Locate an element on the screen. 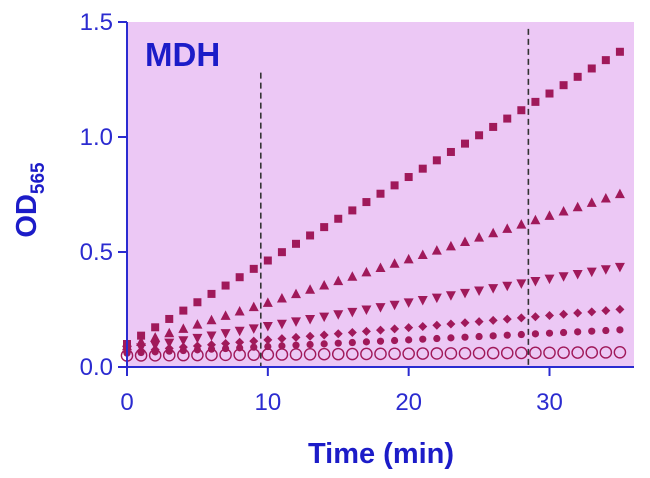  y-axis-title: OD565 is located at coordinates (30, 200).